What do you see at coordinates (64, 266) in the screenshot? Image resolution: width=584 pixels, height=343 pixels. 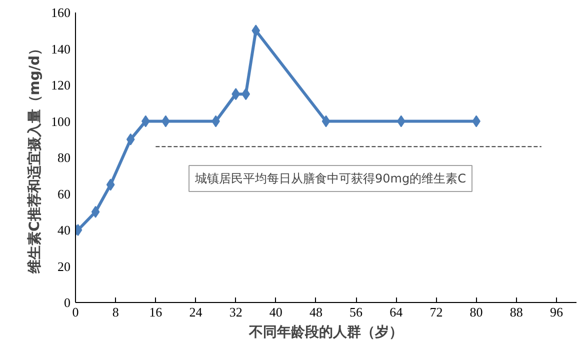 I see `y-tick-label: 20` at bounding box center [64, 266].